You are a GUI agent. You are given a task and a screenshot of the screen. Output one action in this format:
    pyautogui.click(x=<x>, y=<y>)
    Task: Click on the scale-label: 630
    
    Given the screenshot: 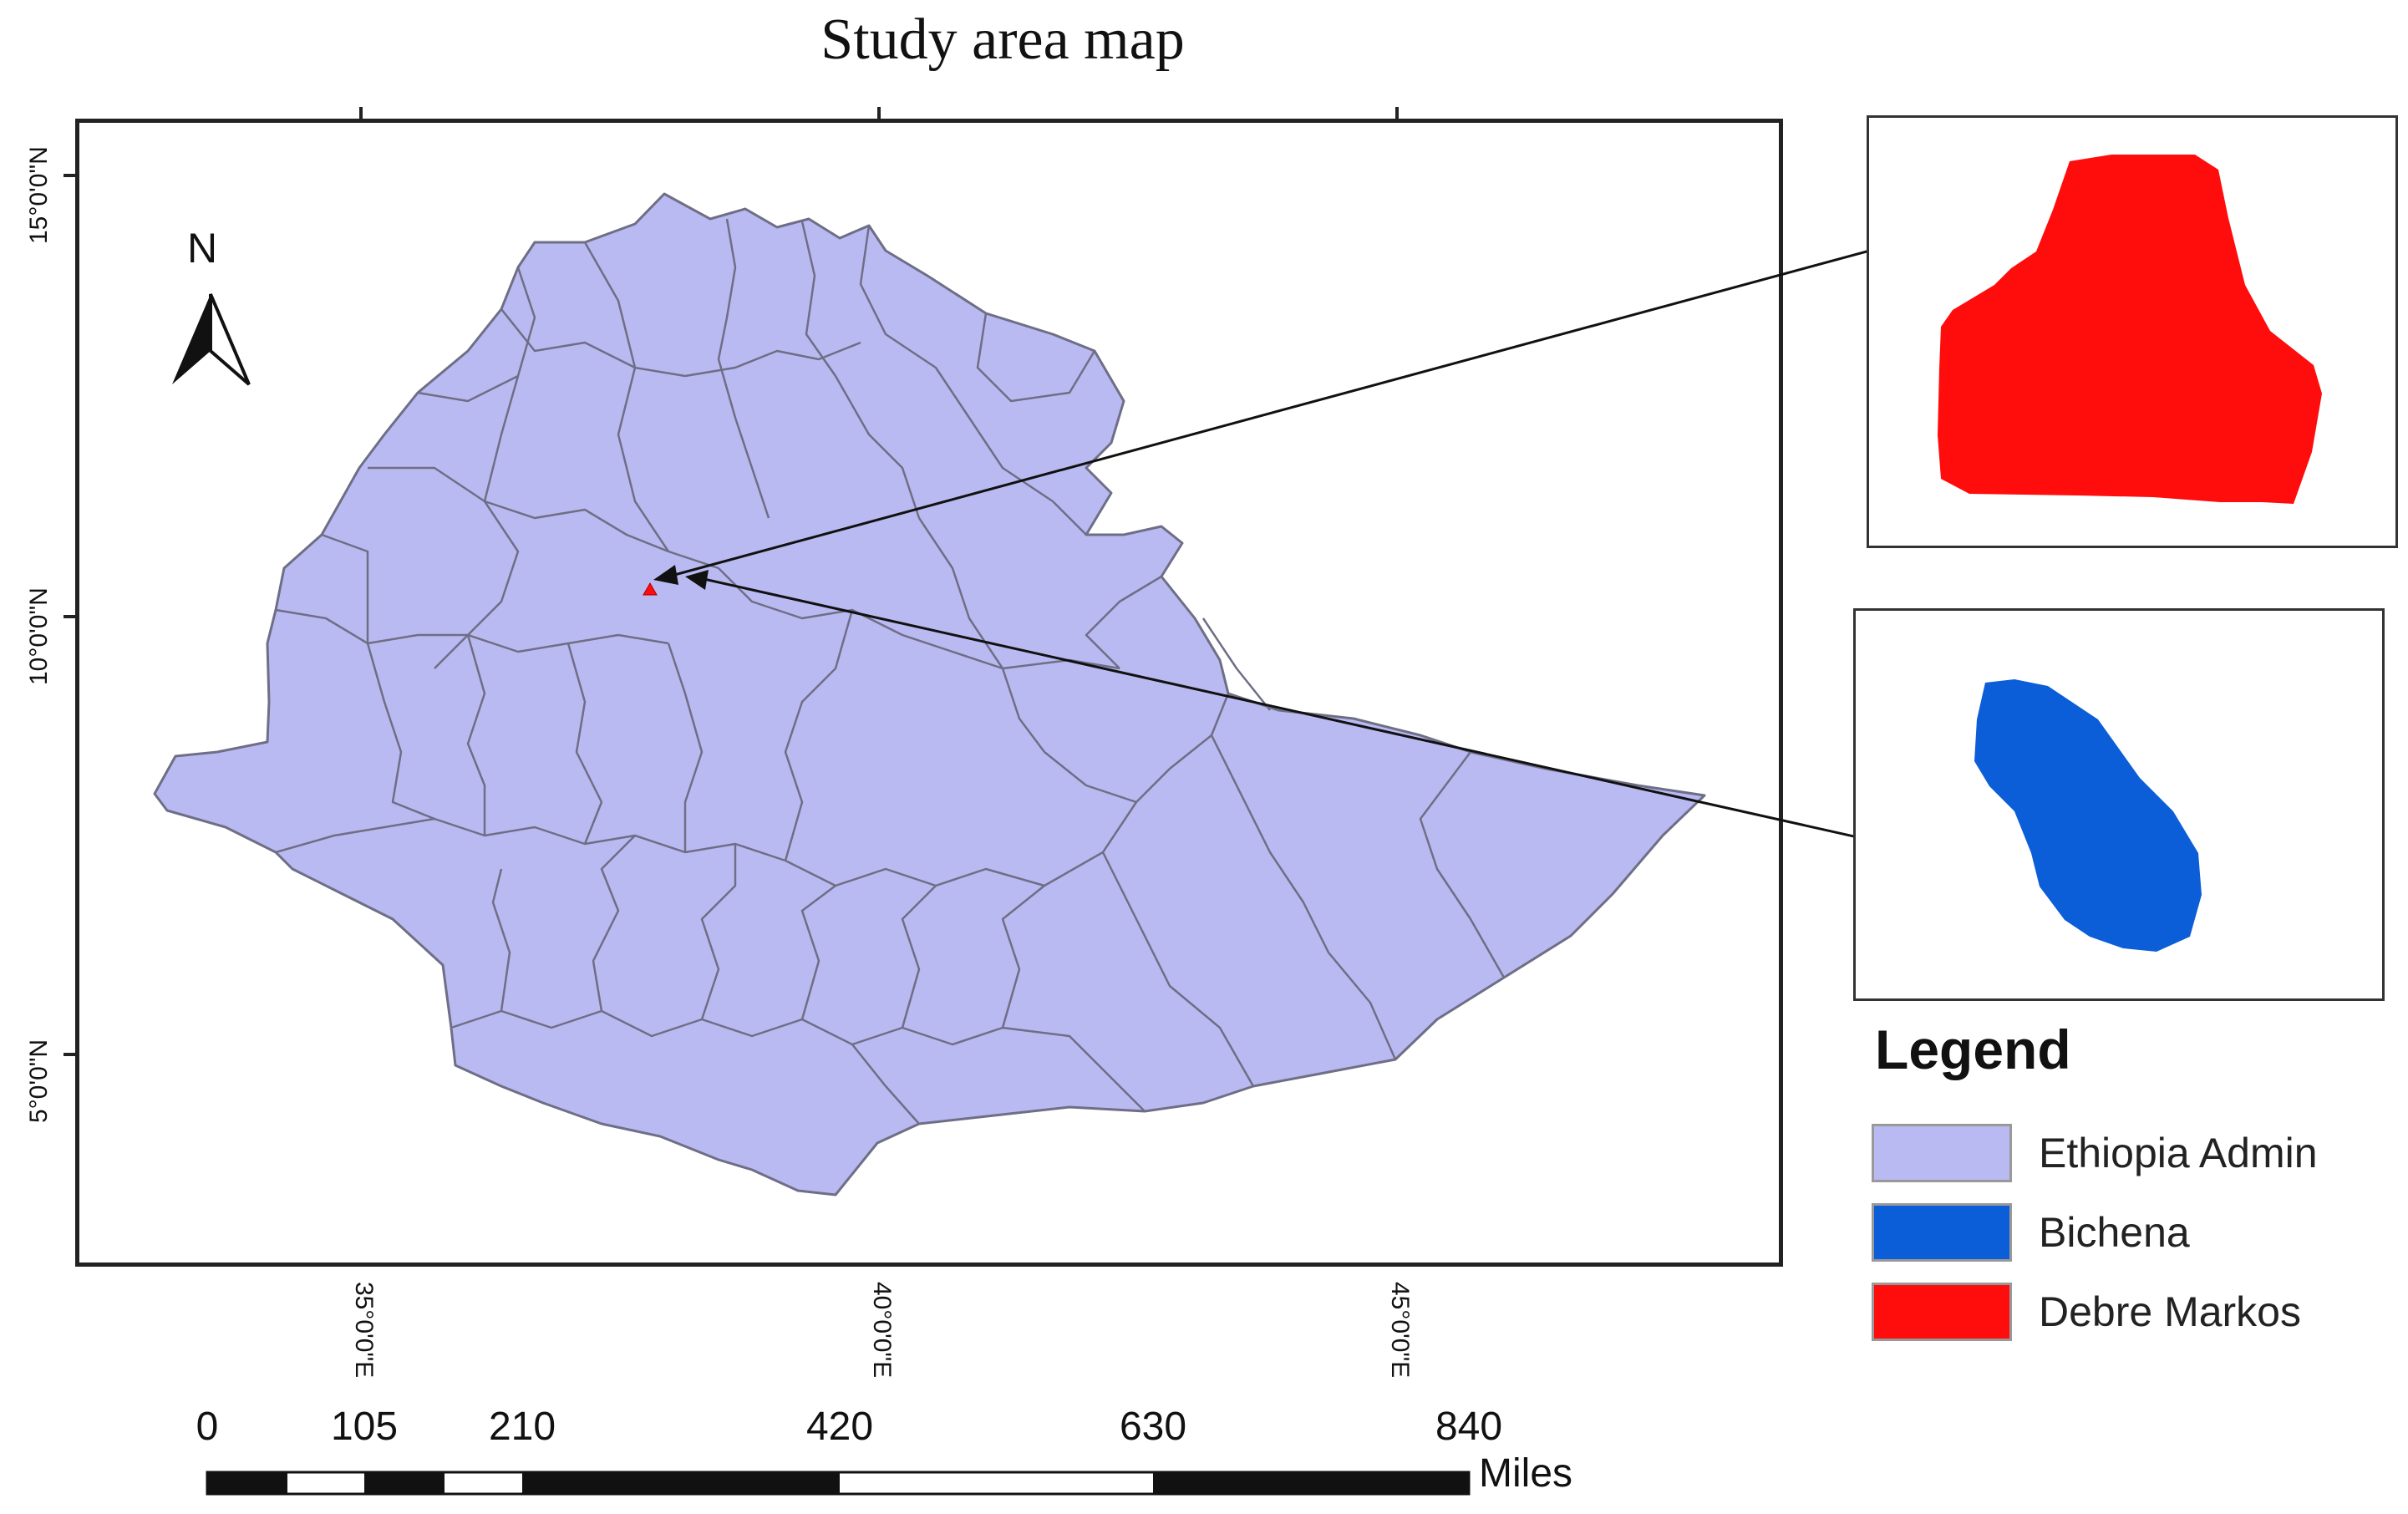 What is the action you would take?
    pyautogui.click(x=1153, y=1427)
    